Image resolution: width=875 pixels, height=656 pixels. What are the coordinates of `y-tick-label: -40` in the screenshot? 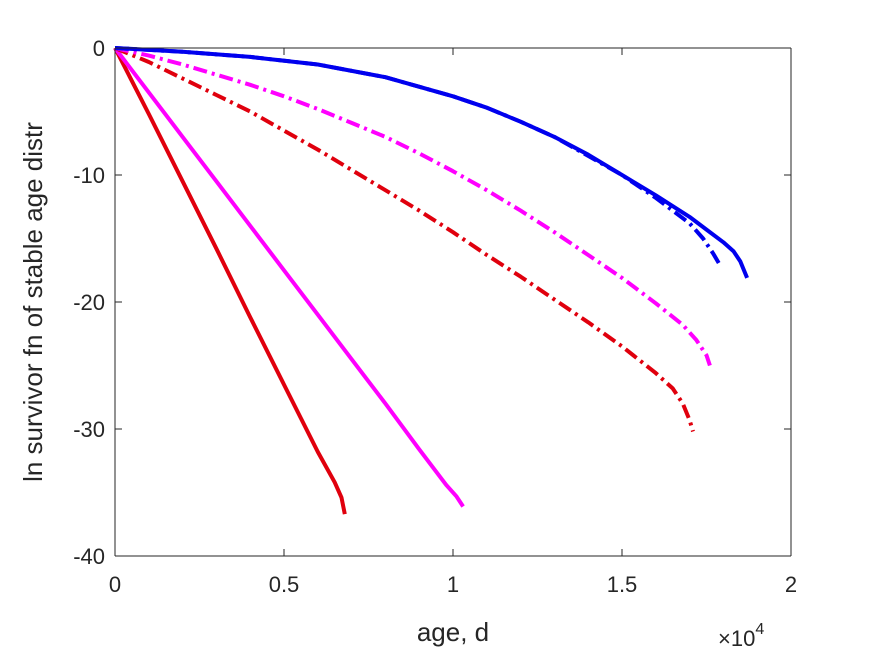 It's located at (89, 556).